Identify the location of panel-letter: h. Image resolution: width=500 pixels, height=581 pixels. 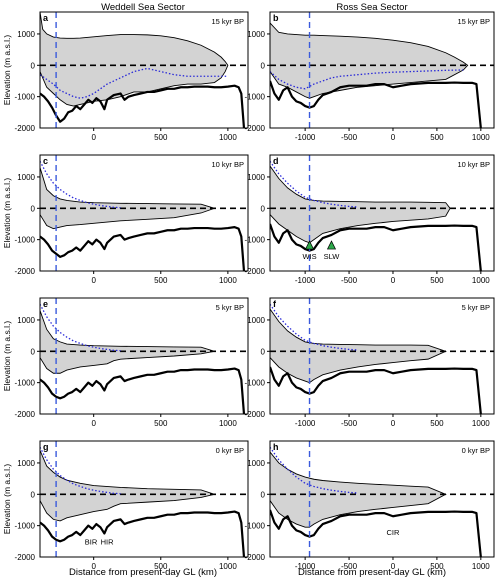
(276, 447).